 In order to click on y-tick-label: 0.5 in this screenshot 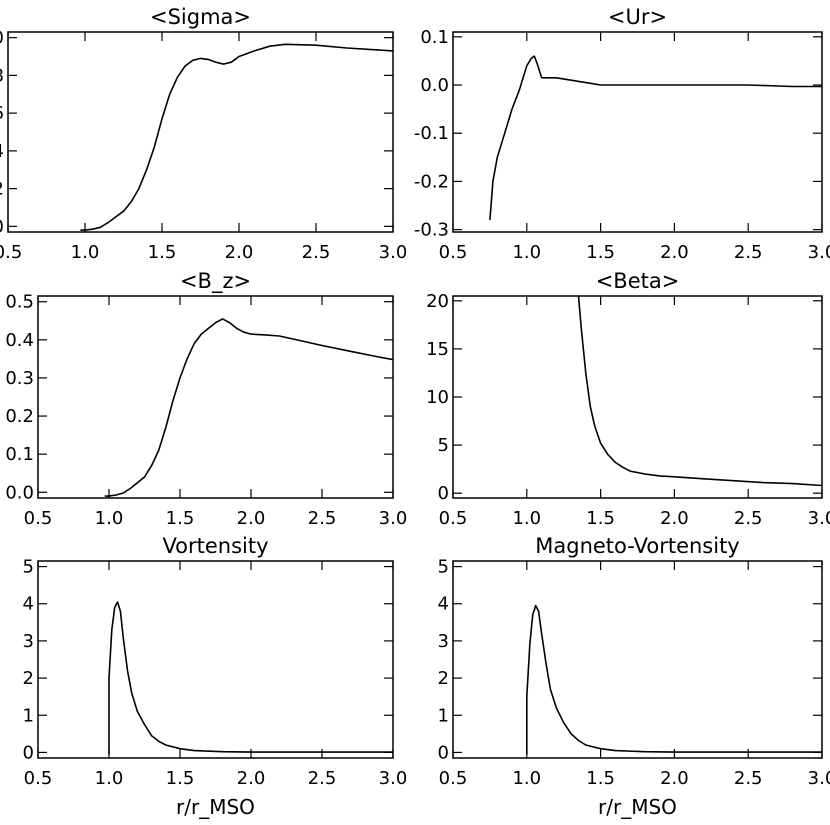, I will do `click(19, 302)`.